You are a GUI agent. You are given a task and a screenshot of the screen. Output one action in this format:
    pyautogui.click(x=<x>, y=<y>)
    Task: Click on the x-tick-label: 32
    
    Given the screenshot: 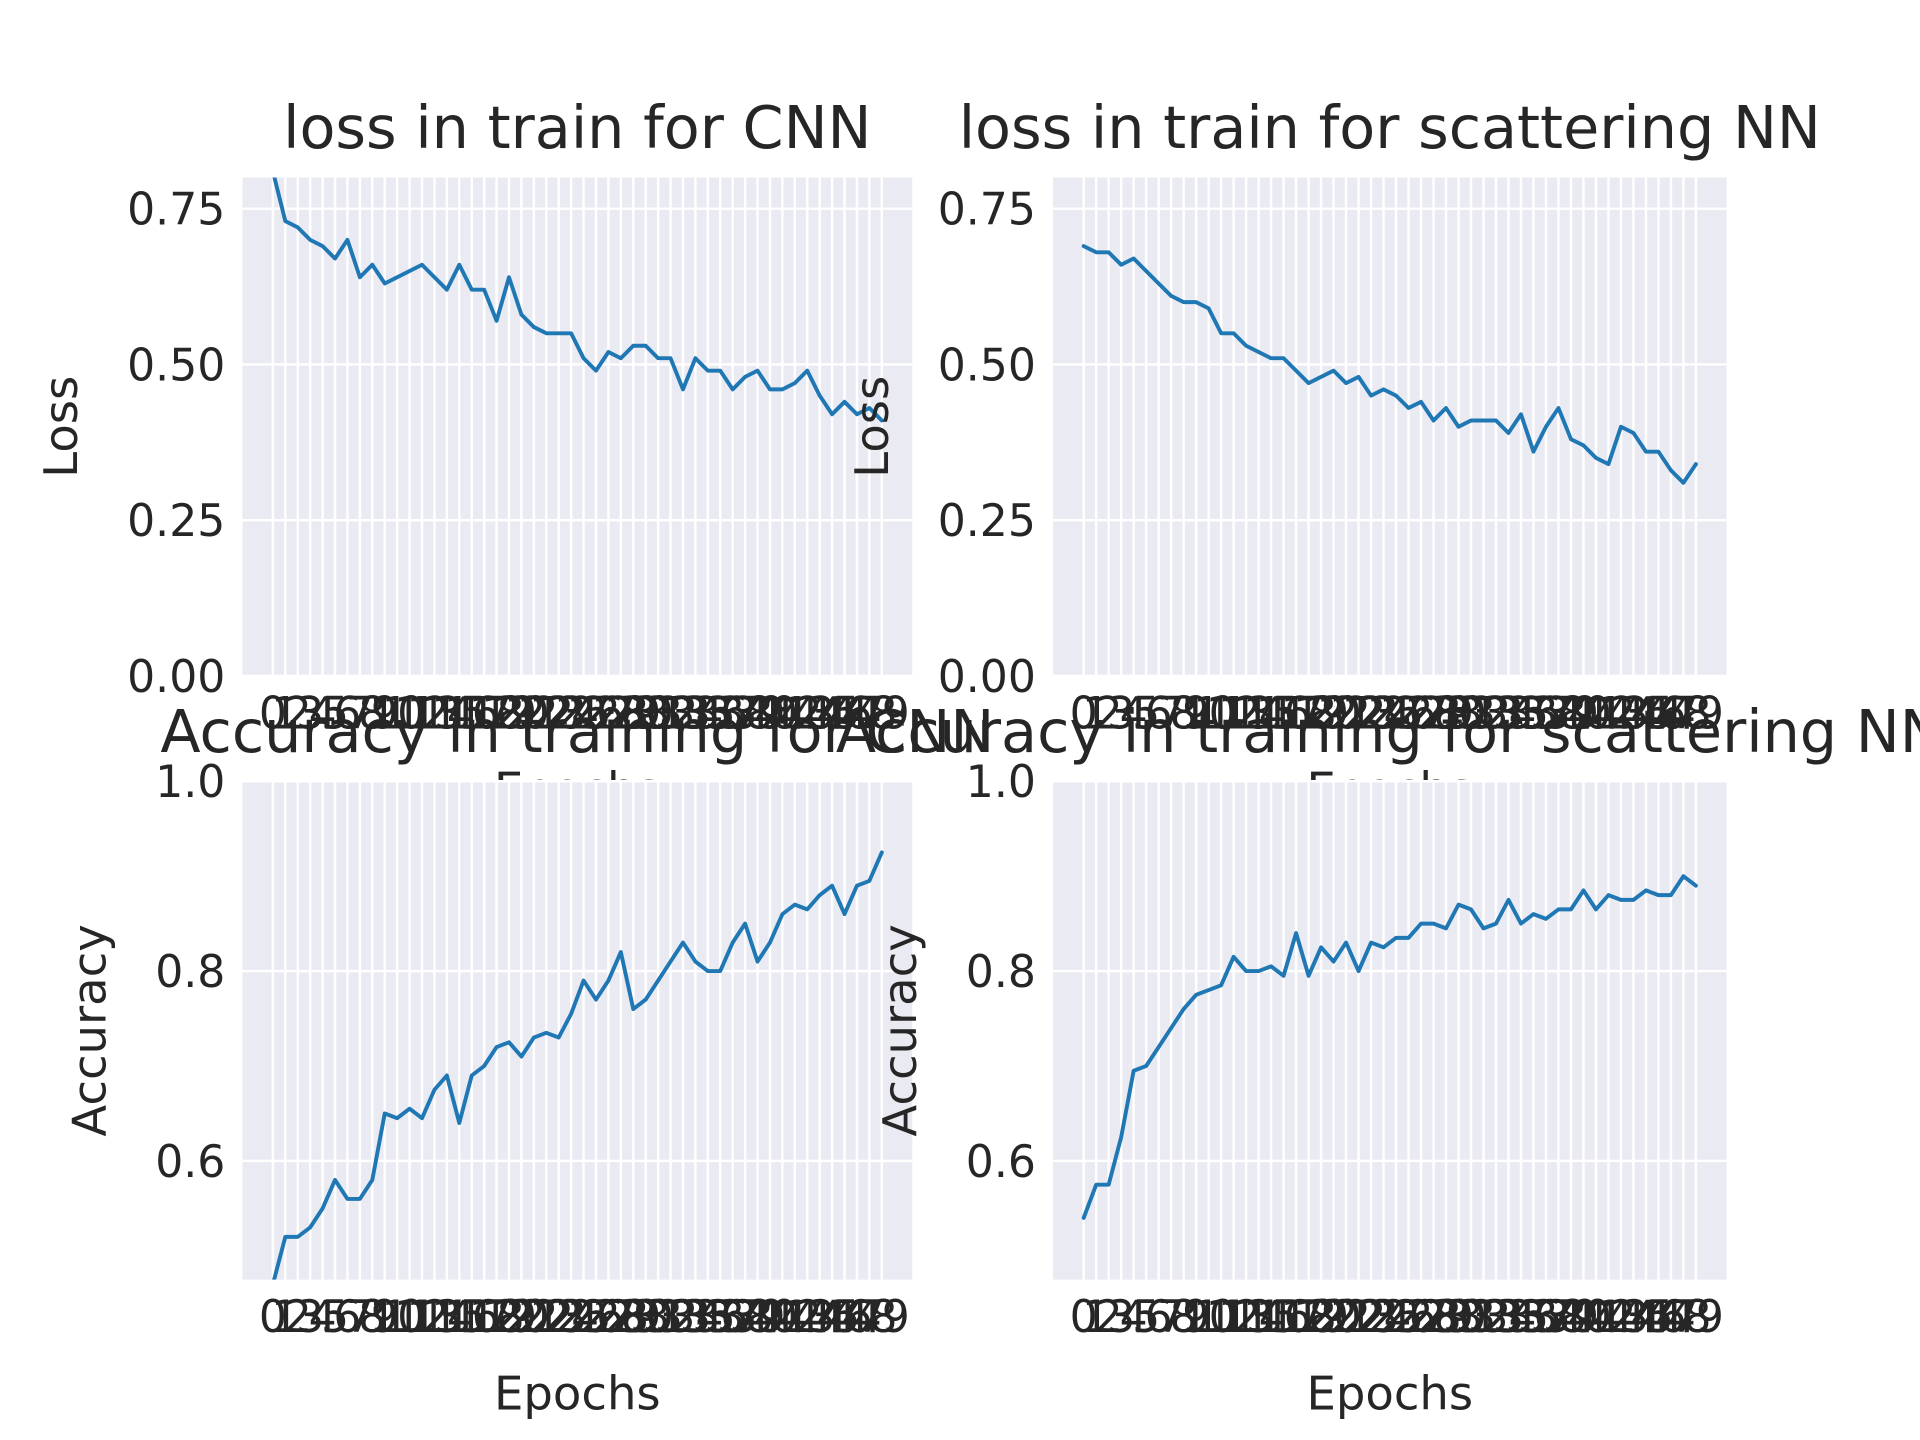 What is the action you would take?
    pyautogui.click(x=1483, y=1317)
    